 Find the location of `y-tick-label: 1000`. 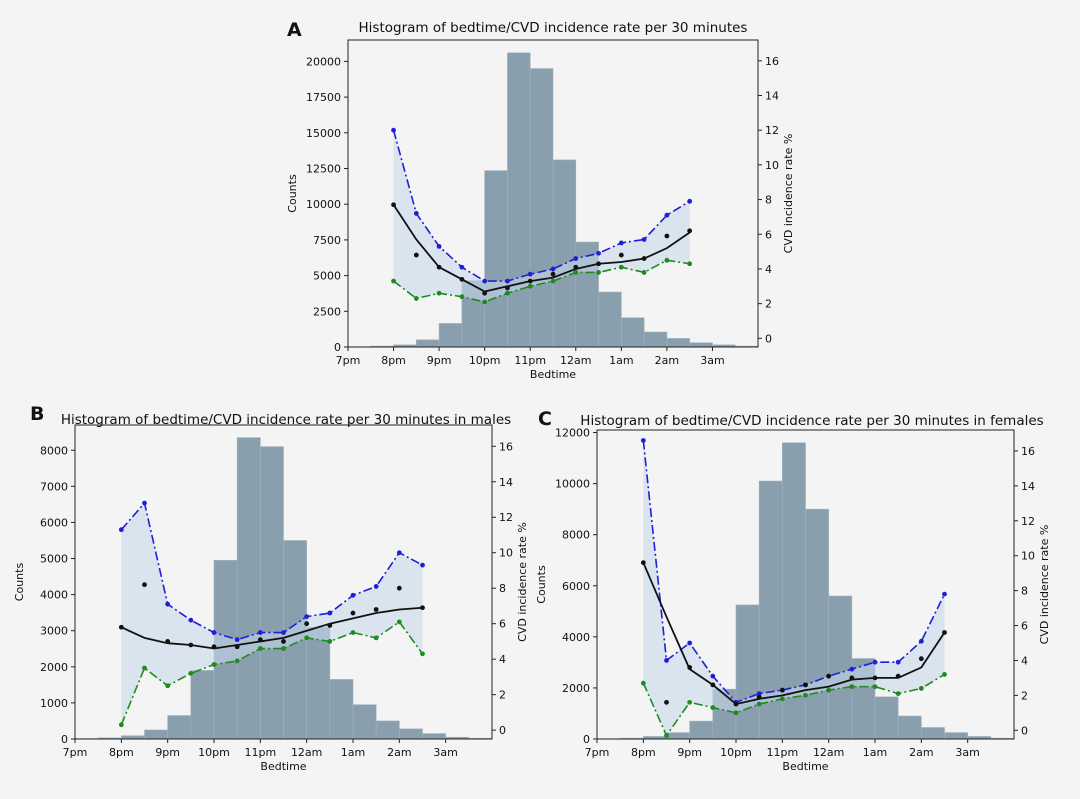

y-tick-label: 1000 is located at coordinates (54, 703).